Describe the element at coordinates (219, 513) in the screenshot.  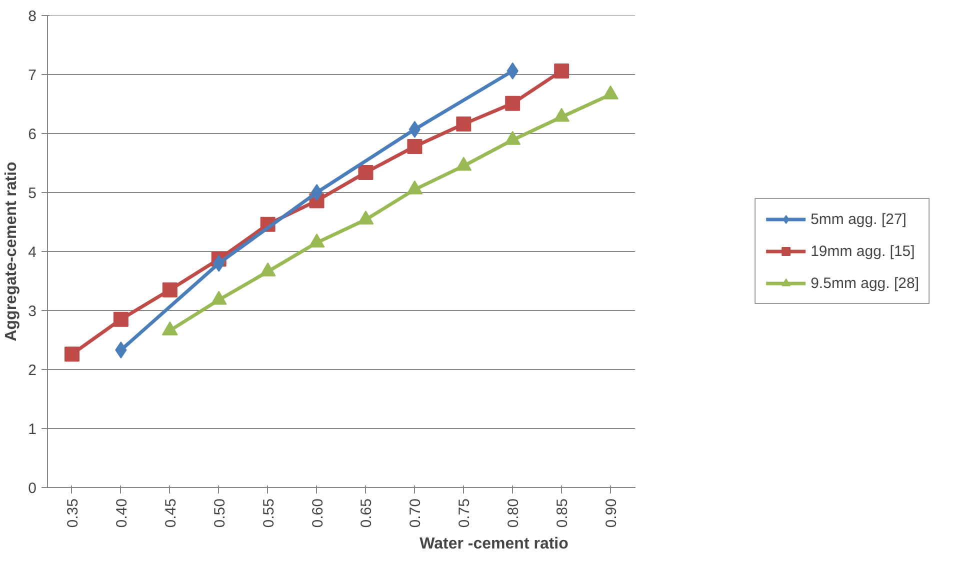
I see `x-tick-label: 0.50` at that location.